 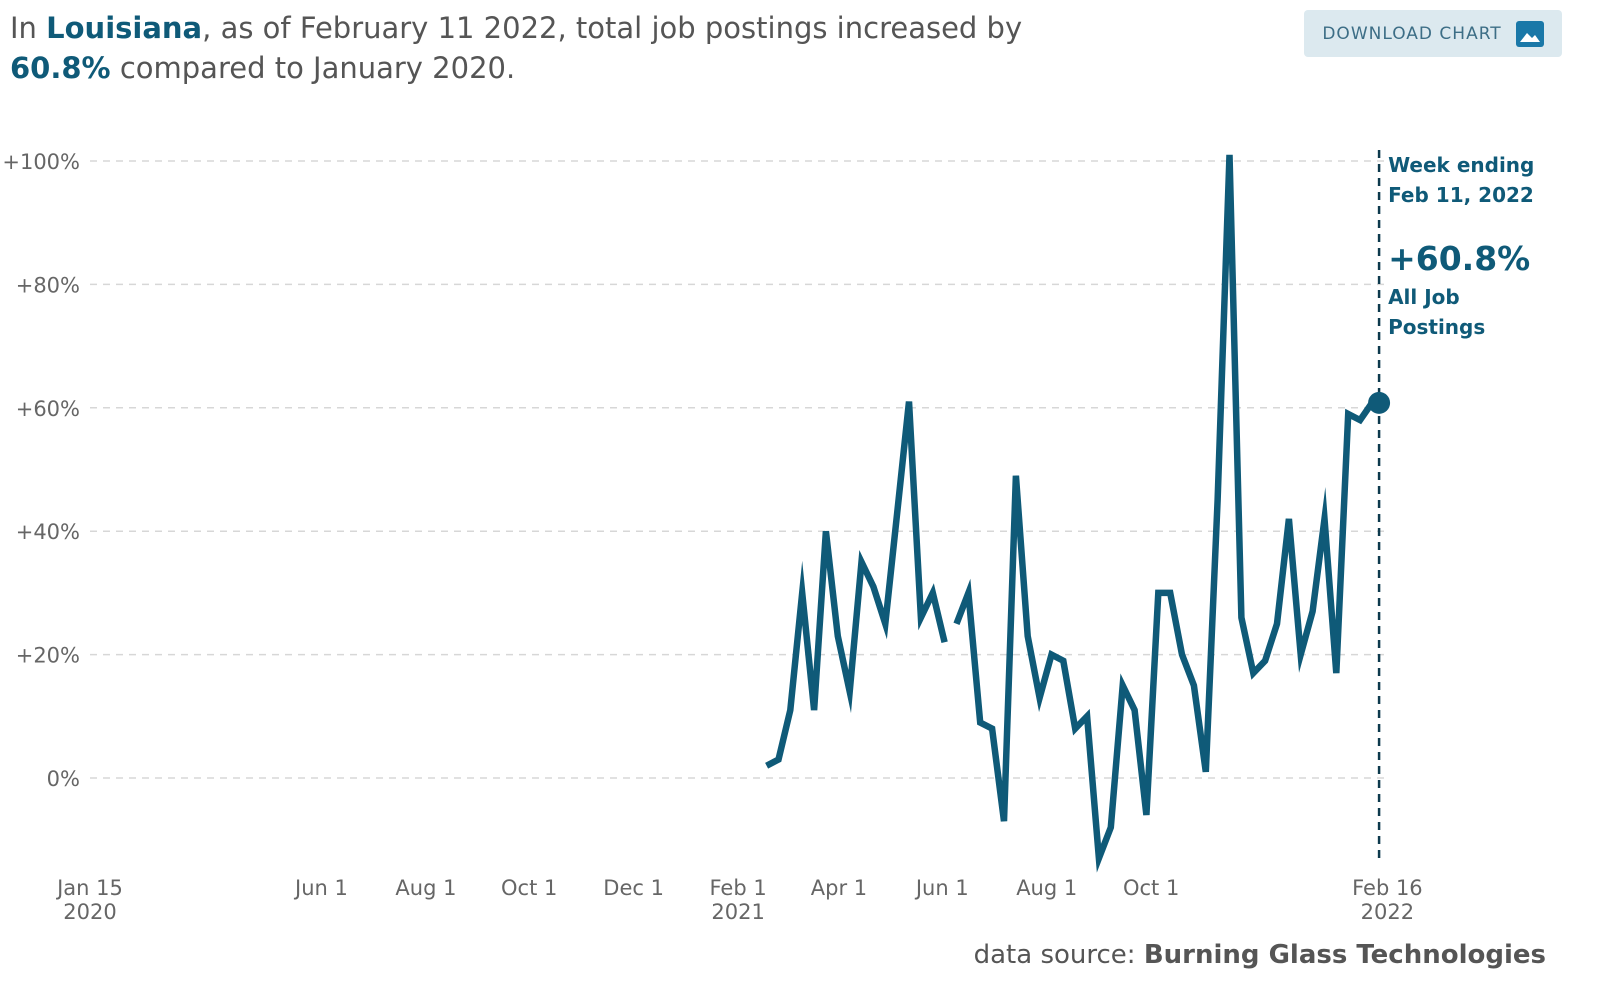 I want to click on series-line-segment, so click(x=856, y=585).